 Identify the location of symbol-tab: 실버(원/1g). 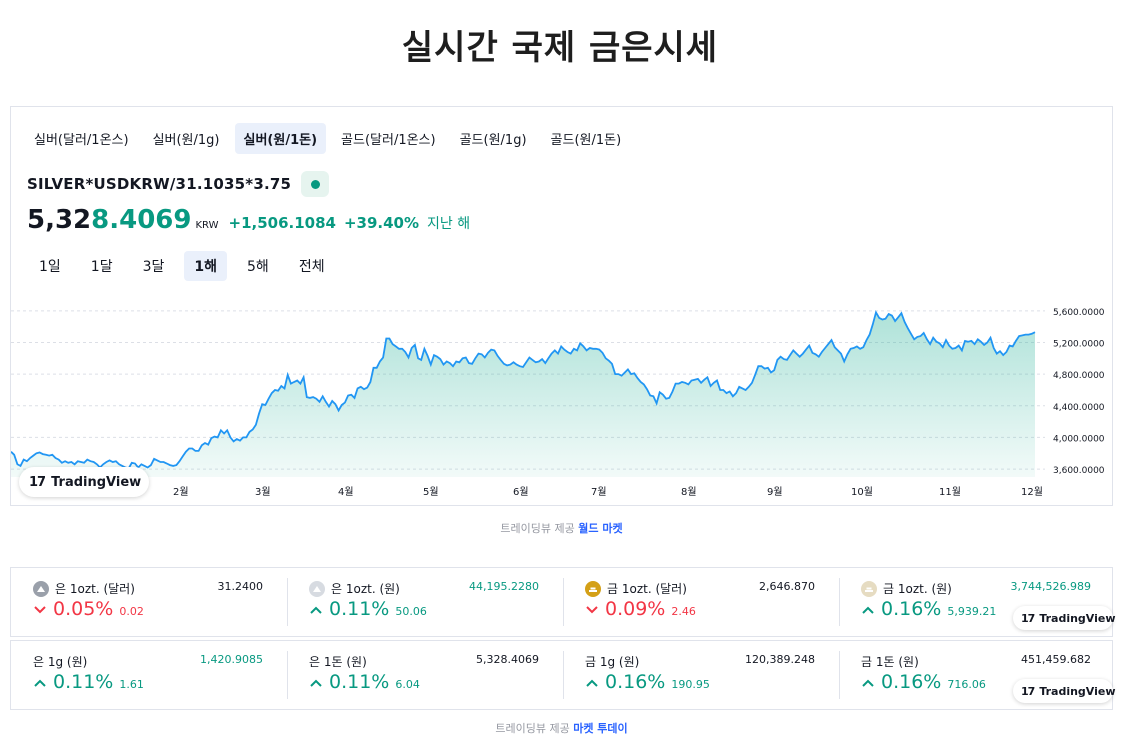
(186, 140).